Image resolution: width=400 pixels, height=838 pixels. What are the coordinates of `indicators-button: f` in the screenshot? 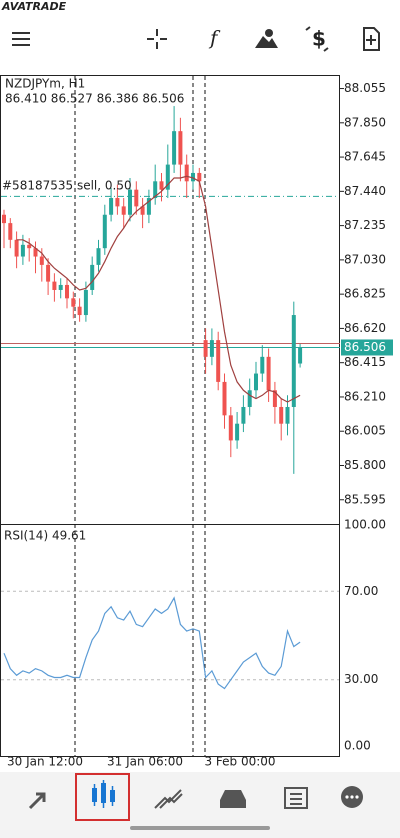 It's located at (214, 38).